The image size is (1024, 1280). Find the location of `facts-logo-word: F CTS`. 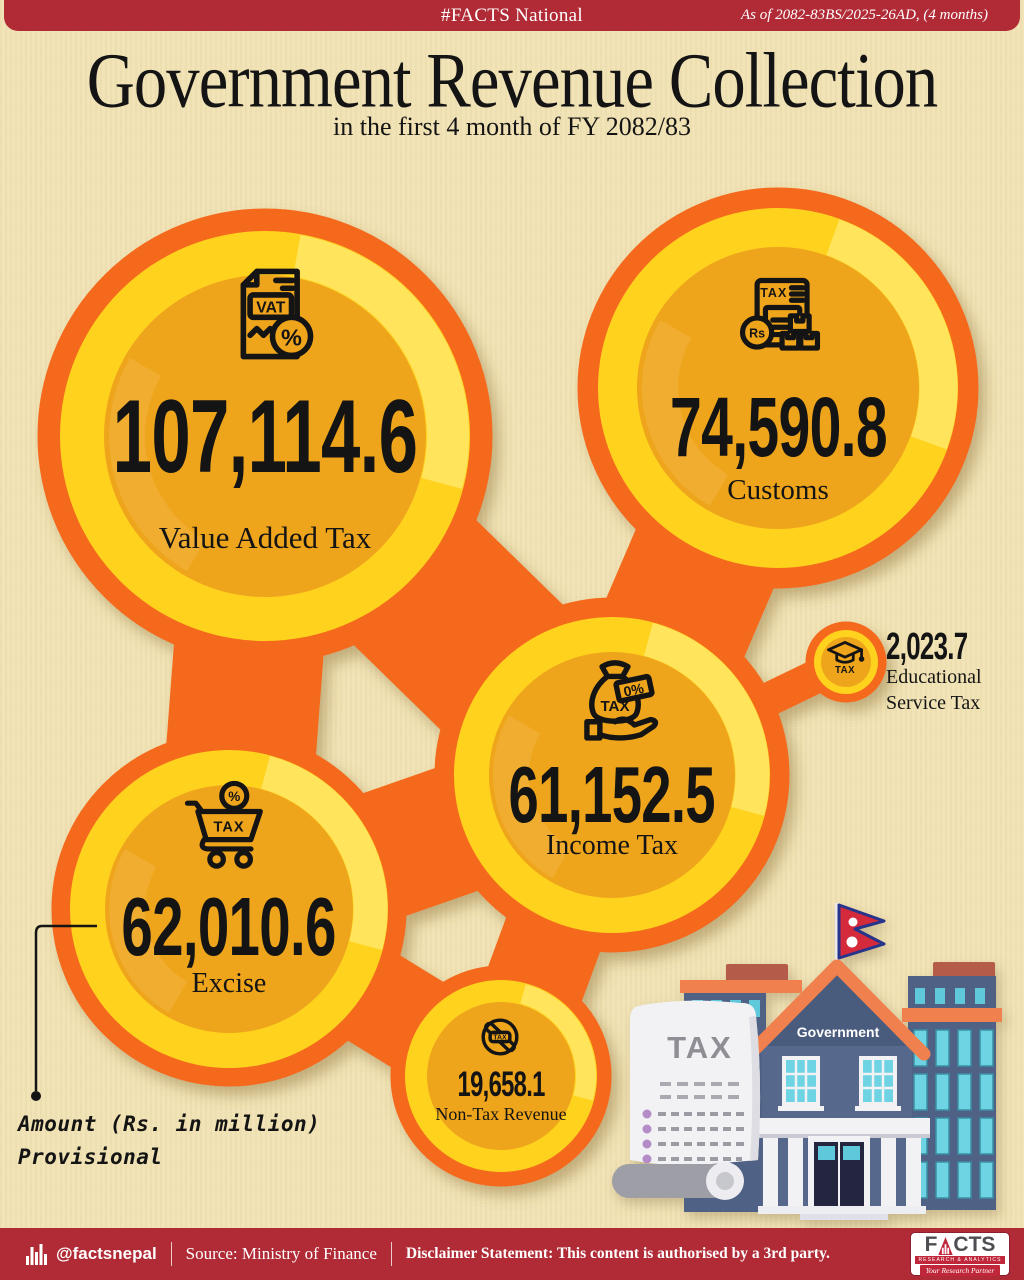

facts-logo-word: F CTS is located at coordinates (960, 1244).